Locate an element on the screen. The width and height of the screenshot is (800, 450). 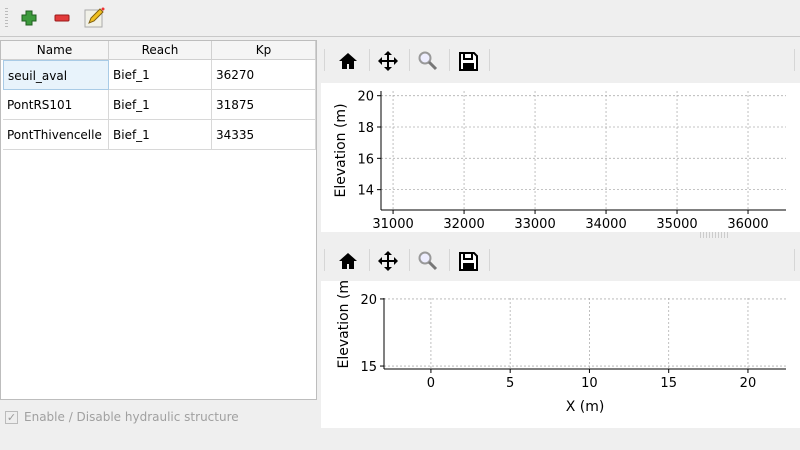
cell-name: seuil_aval is located at coordinates (56, 75).